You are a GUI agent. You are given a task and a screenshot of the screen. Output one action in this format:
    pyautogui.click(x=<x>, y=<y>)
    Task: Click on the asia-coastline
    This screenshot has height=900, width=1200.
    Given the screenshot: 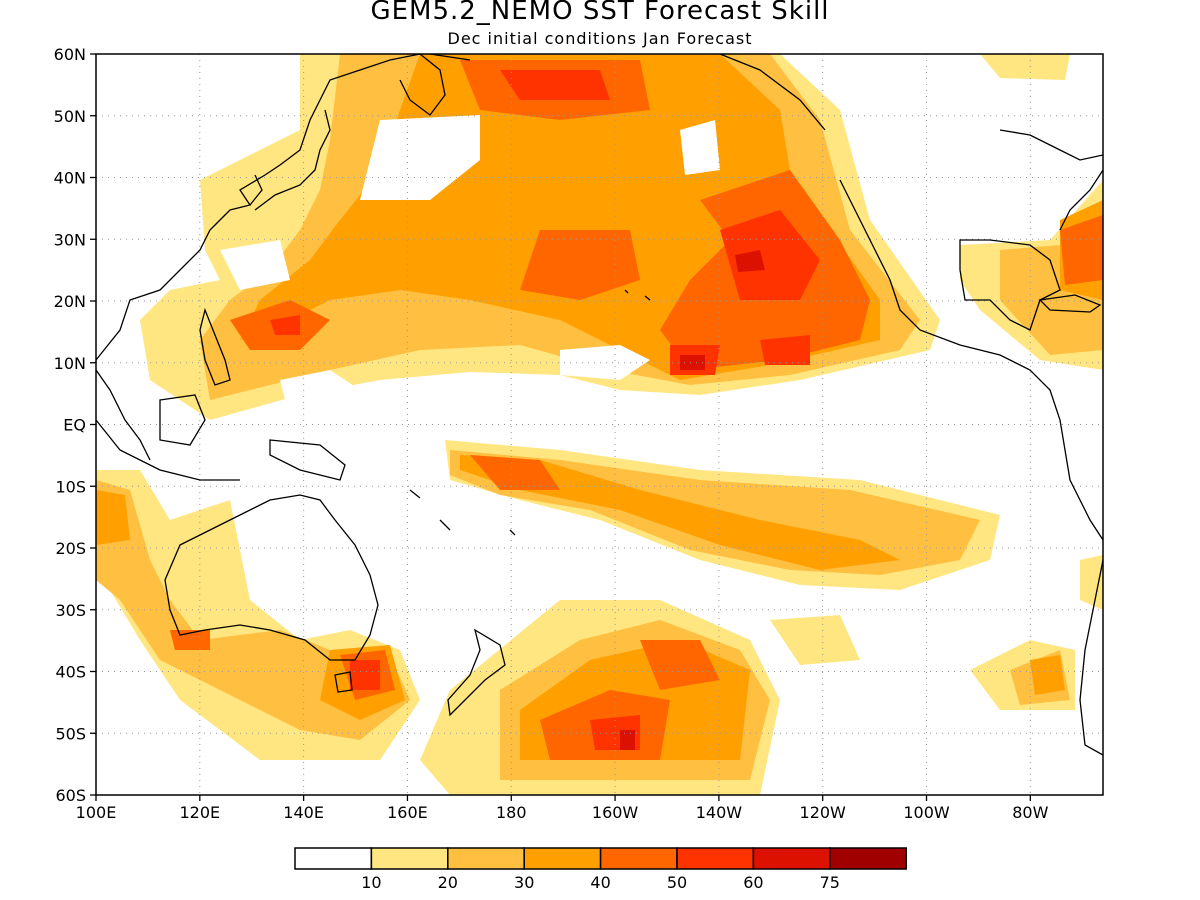 What is the action you would take?
    pyautogui.click(x=258, y=207)
    